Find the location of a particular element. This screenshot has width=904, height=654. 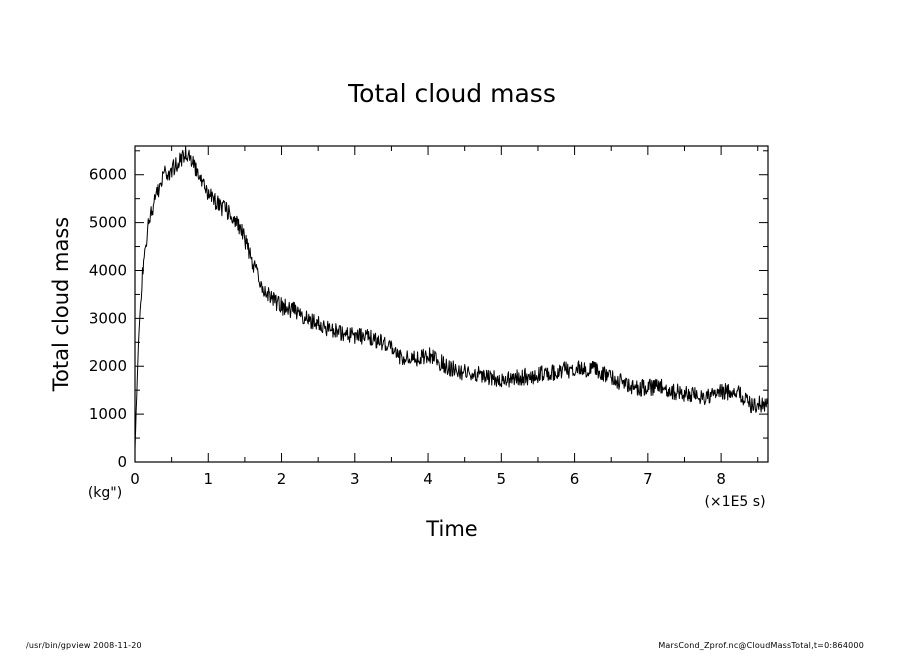

y-tick-label: 5000 is located at coordinates (108, 223).